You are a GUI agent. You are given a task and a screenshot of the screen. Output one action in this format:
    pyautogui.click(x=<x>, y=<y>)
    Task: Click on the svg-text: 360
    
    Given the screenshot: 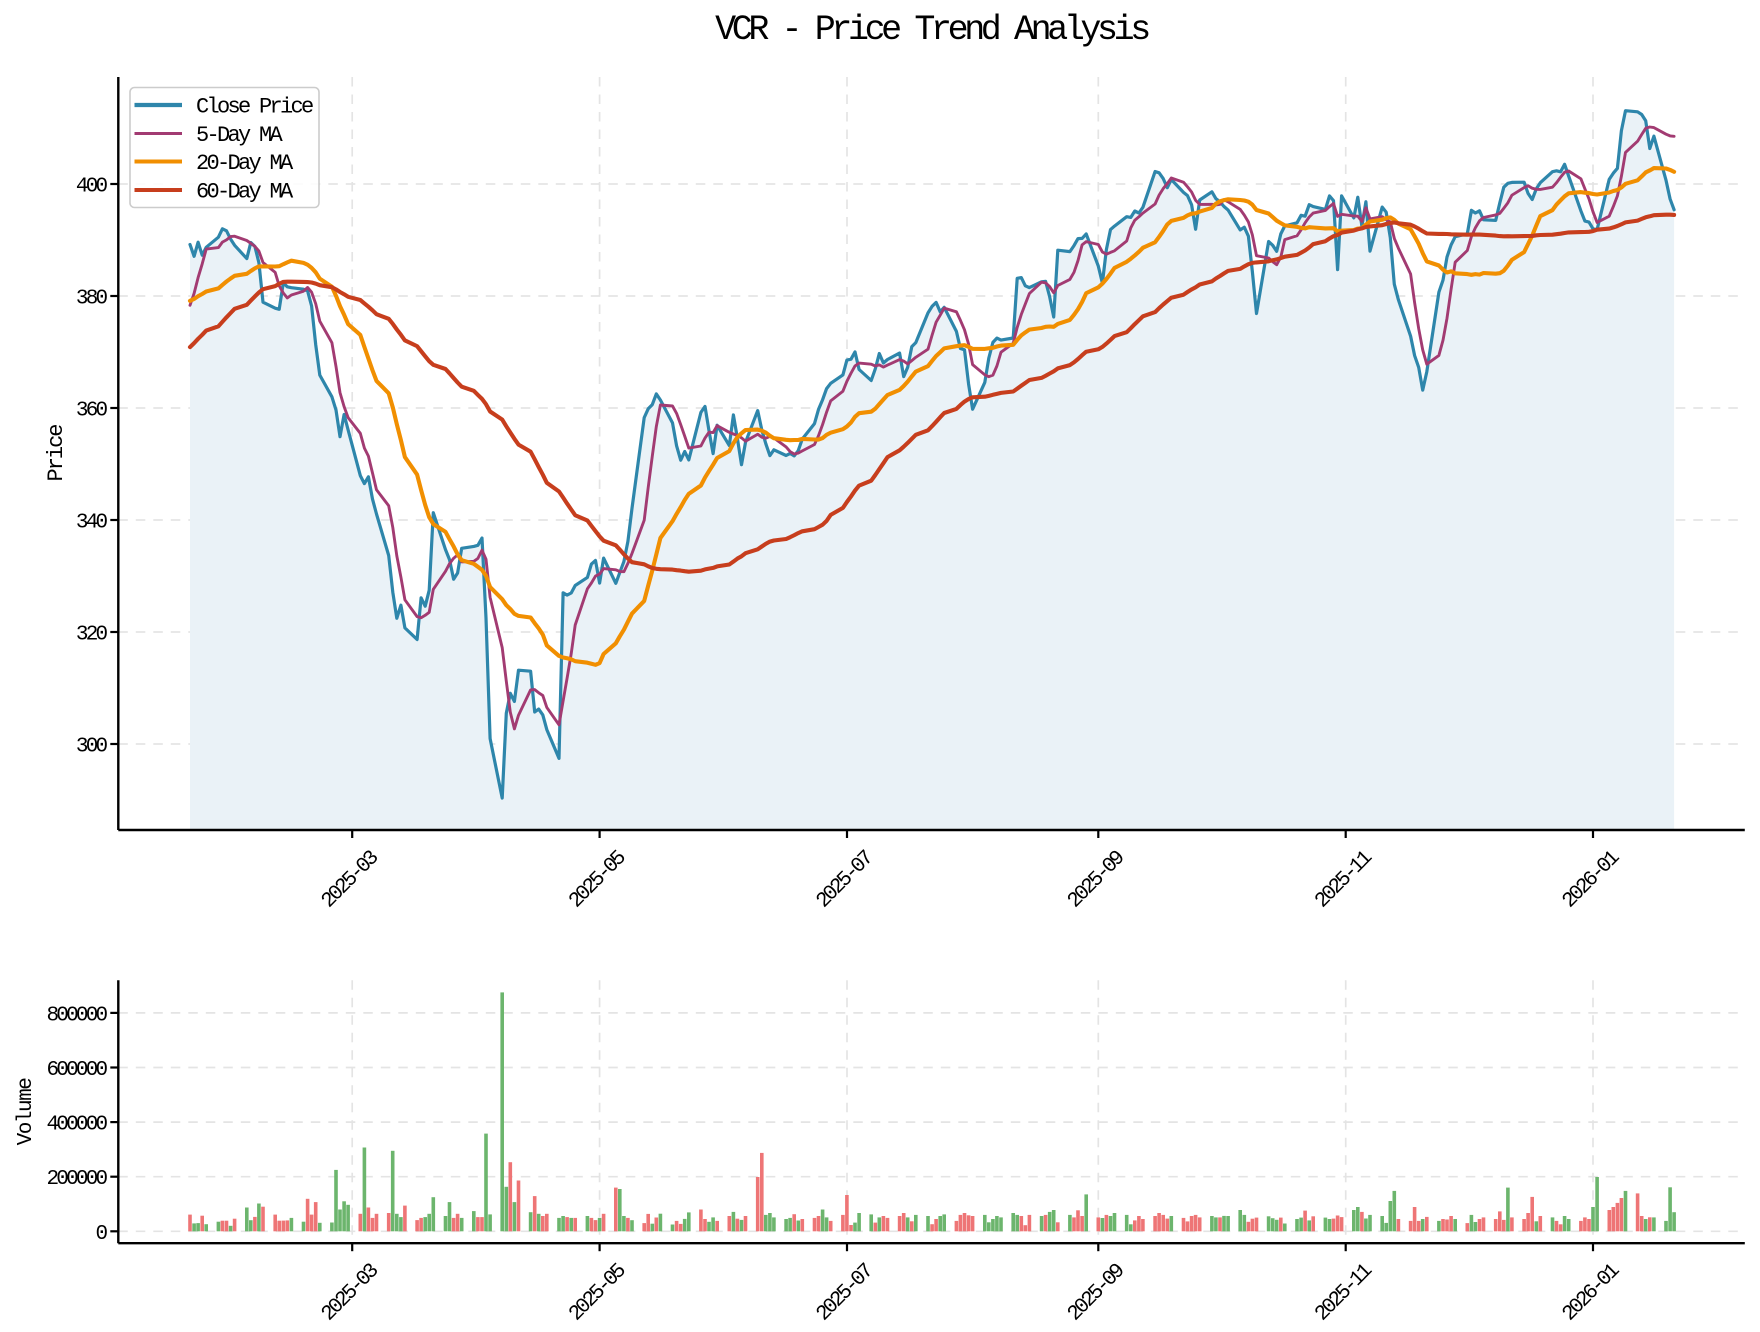 What is the action you would take?
    pyautogui.click(x=92, y=411)
    